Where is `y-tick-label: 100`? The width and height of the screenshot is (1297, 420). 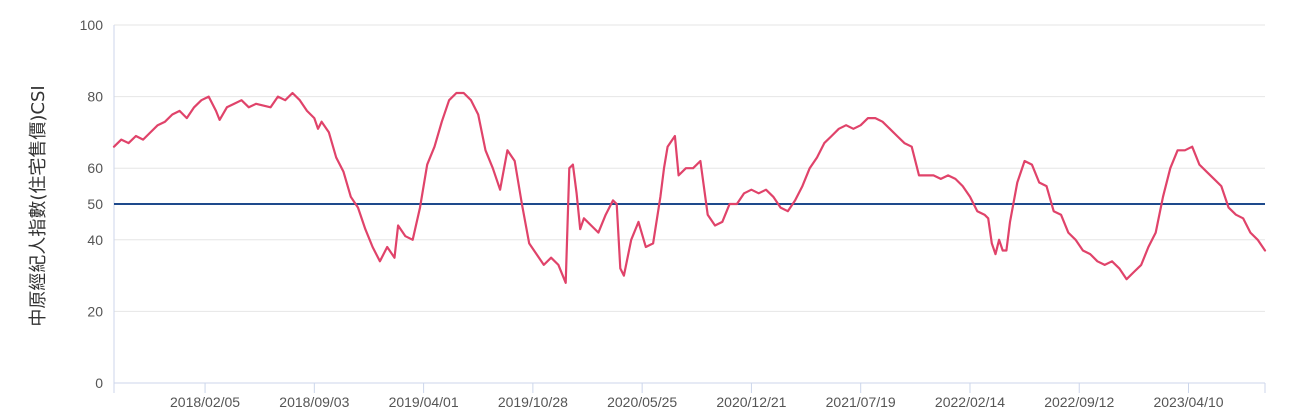
y-tick-label: 100 is located at coordinates (92, 25).